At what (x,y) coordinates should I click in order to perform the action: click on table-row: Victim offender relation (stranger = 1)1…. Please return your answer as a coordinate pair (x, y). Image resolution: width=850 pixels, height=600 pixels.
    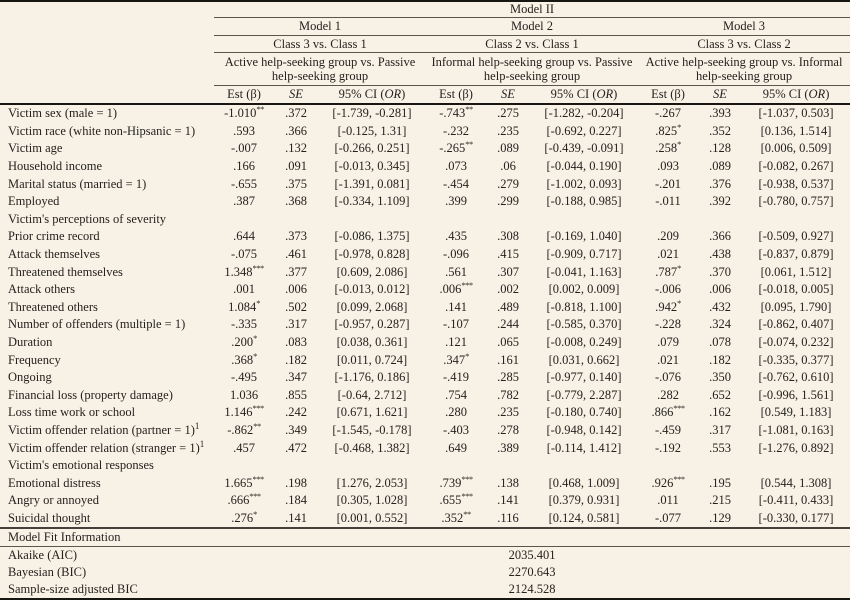
    Looking at the image, I should click on (425, 448).